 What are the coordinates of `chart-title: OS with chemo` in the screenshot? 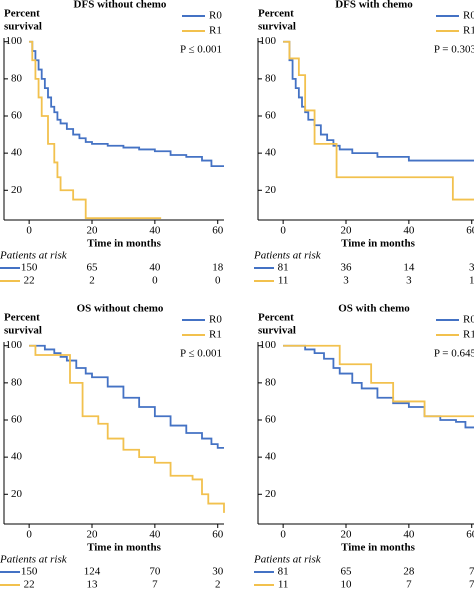 It's located at (374, 309).